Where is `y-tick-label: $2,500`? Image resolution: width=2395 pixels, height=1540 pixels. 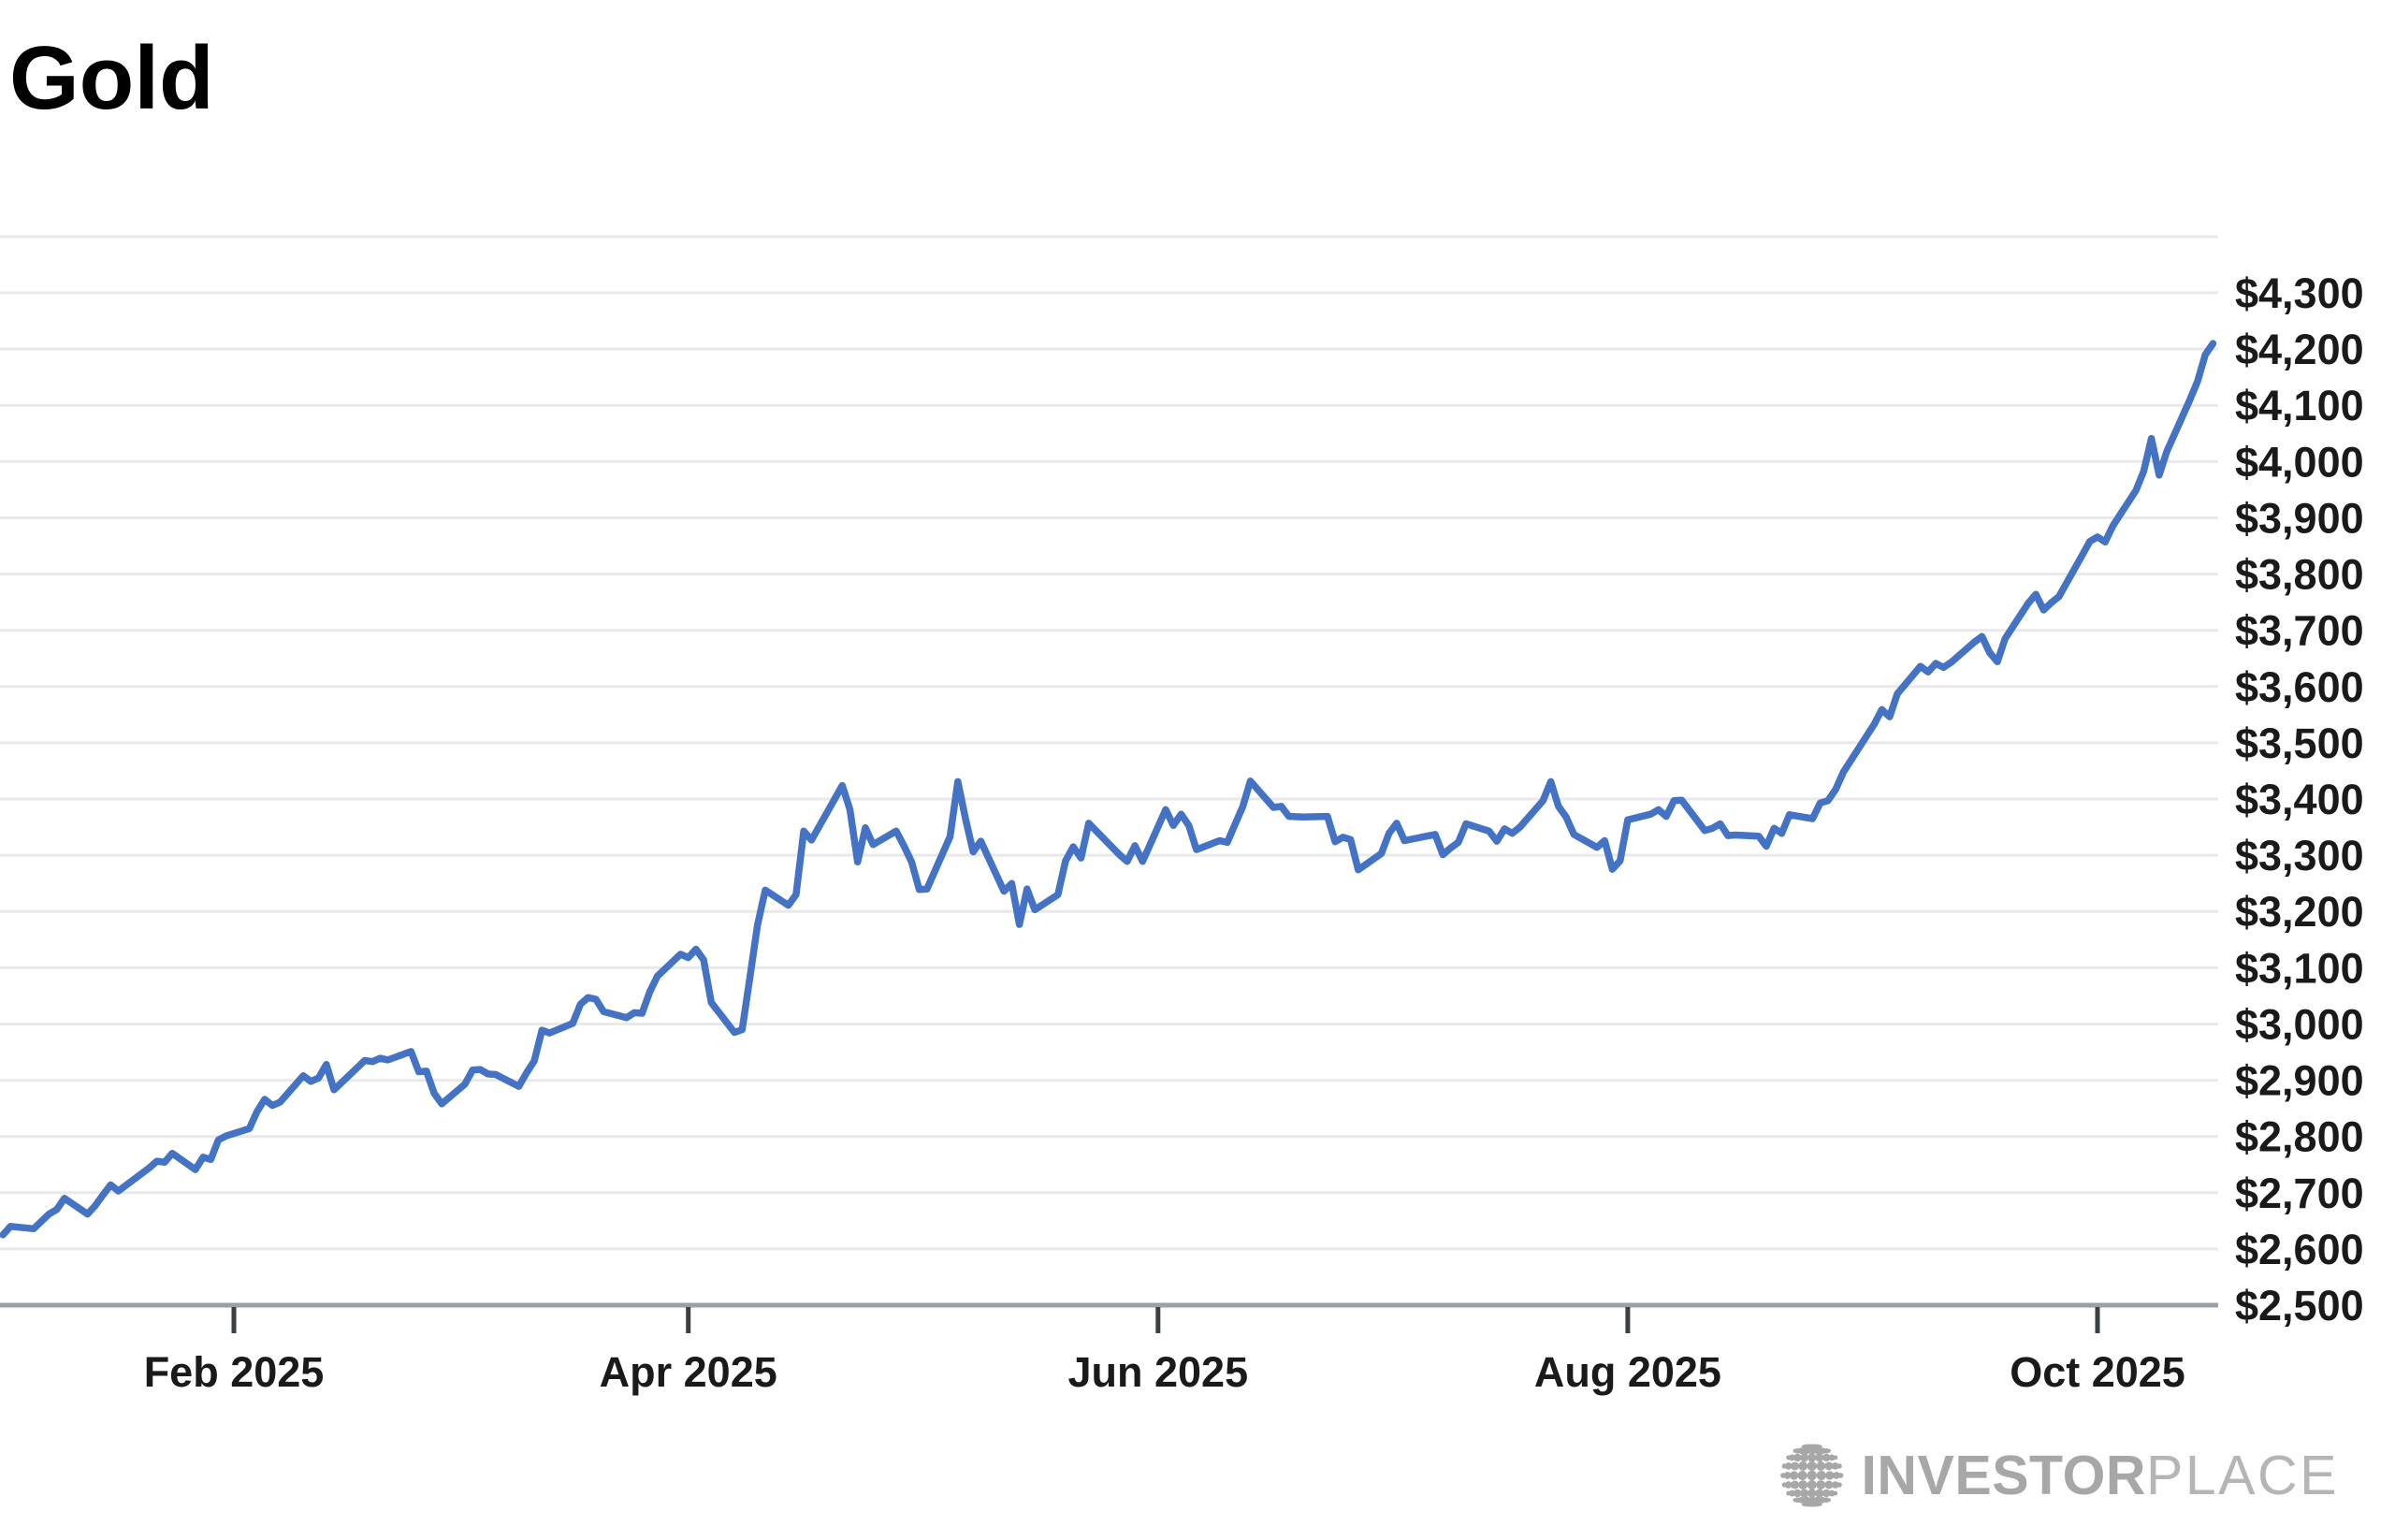
y-tick-label: $2,500 is located at coordinates (2299, 1306).